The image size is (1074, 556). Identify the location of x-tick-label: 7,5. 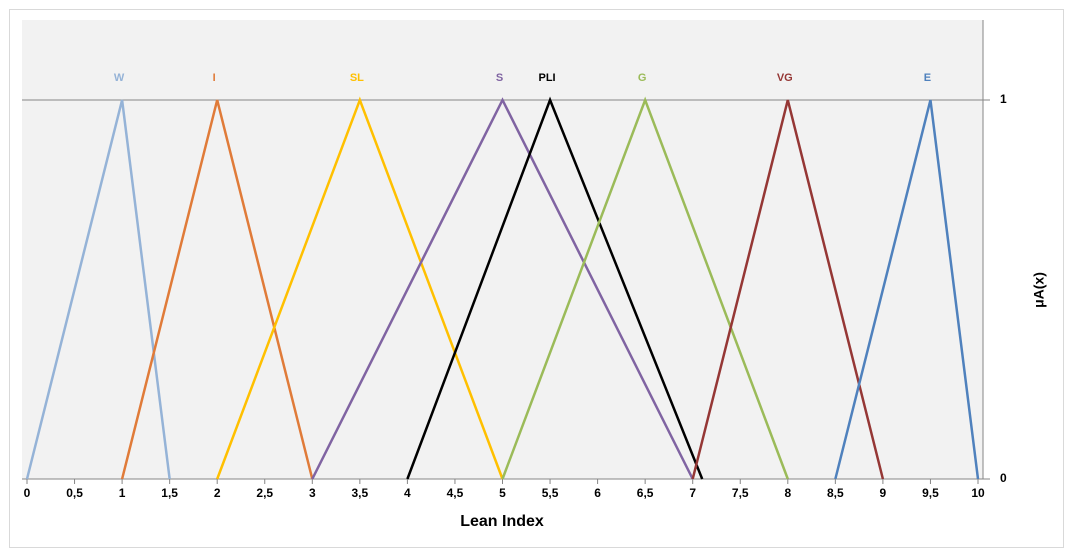
(740, 493).